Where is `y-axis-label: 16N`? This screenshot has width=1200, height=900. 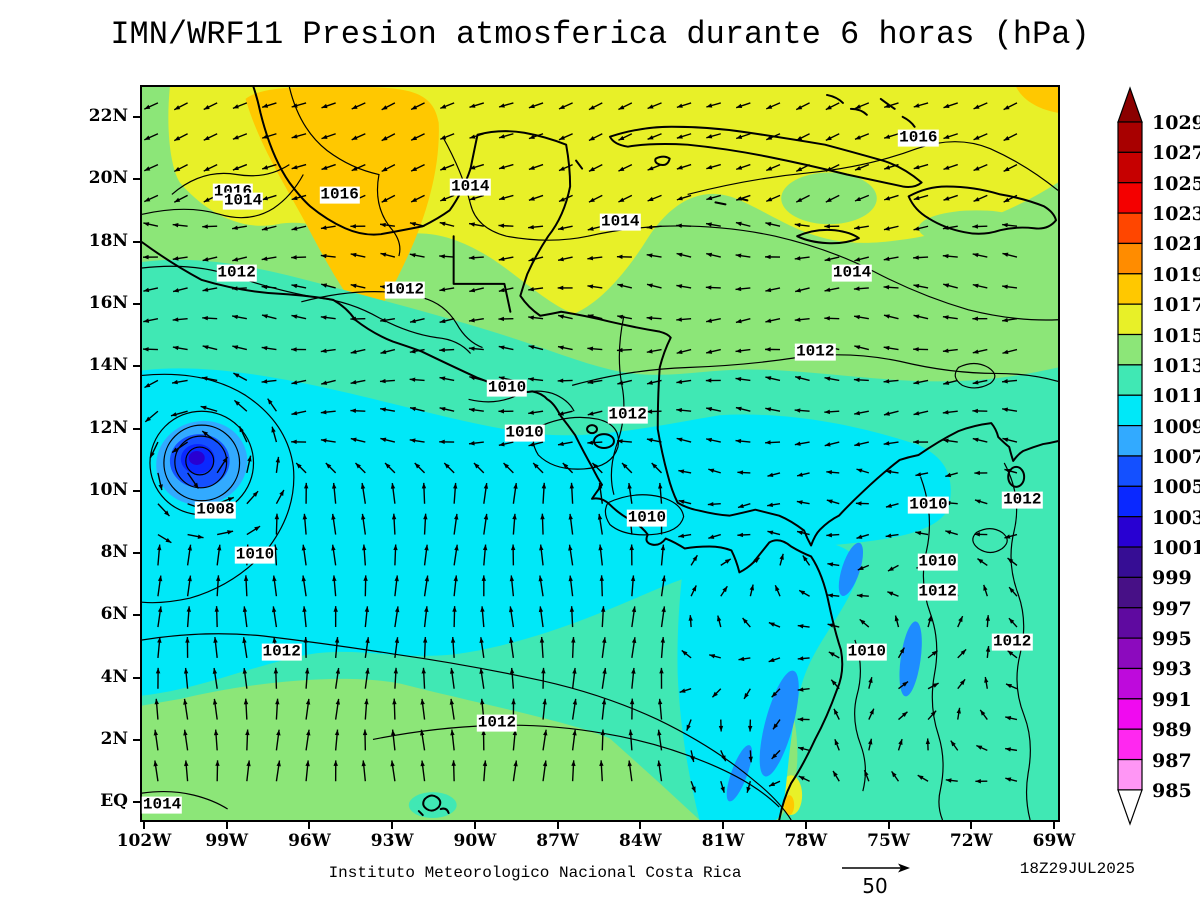
y-axis-label: 16N is located at coordinates (108, 302).